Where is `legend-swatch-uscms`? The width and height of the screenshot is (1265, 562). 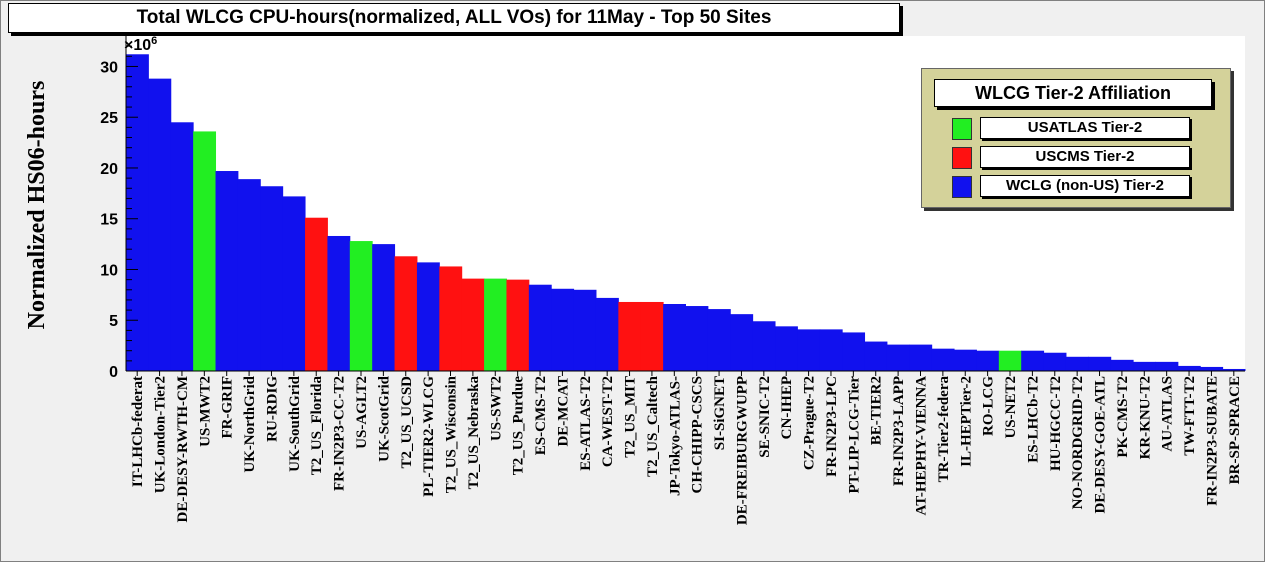 legend-swatch-uscms is located at coordinates (962, 158).